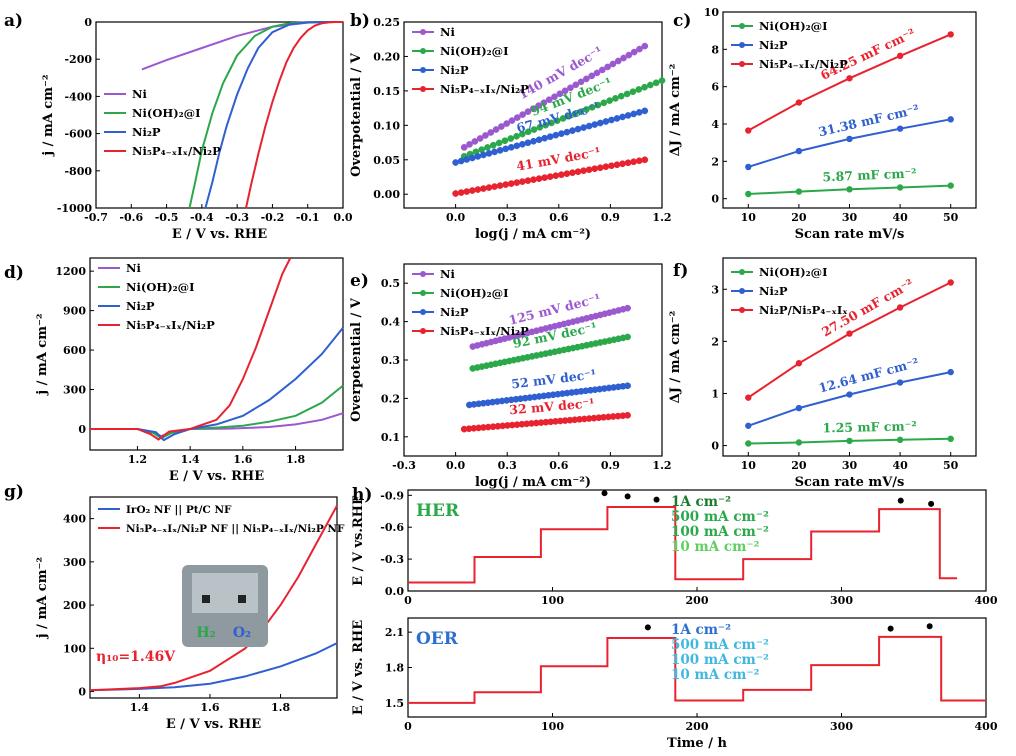  I want to click on y-tick-label: 400, so click(74, 519).